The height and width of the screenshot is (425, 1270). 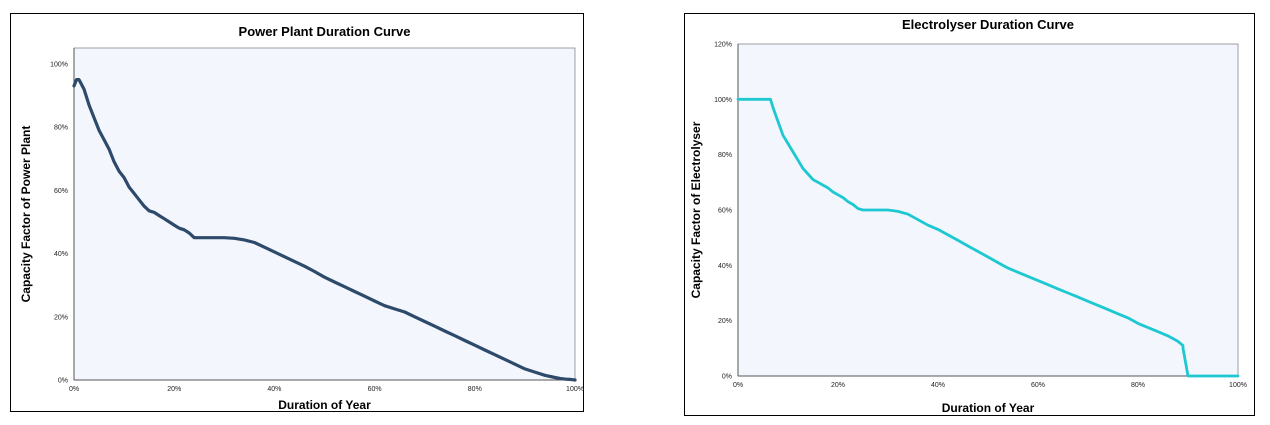 What do you see at coordinates (988, 24) in the screenshot?
I see `chart-title: Electrolyser Duration Curve` at bounding box center [988, 24].